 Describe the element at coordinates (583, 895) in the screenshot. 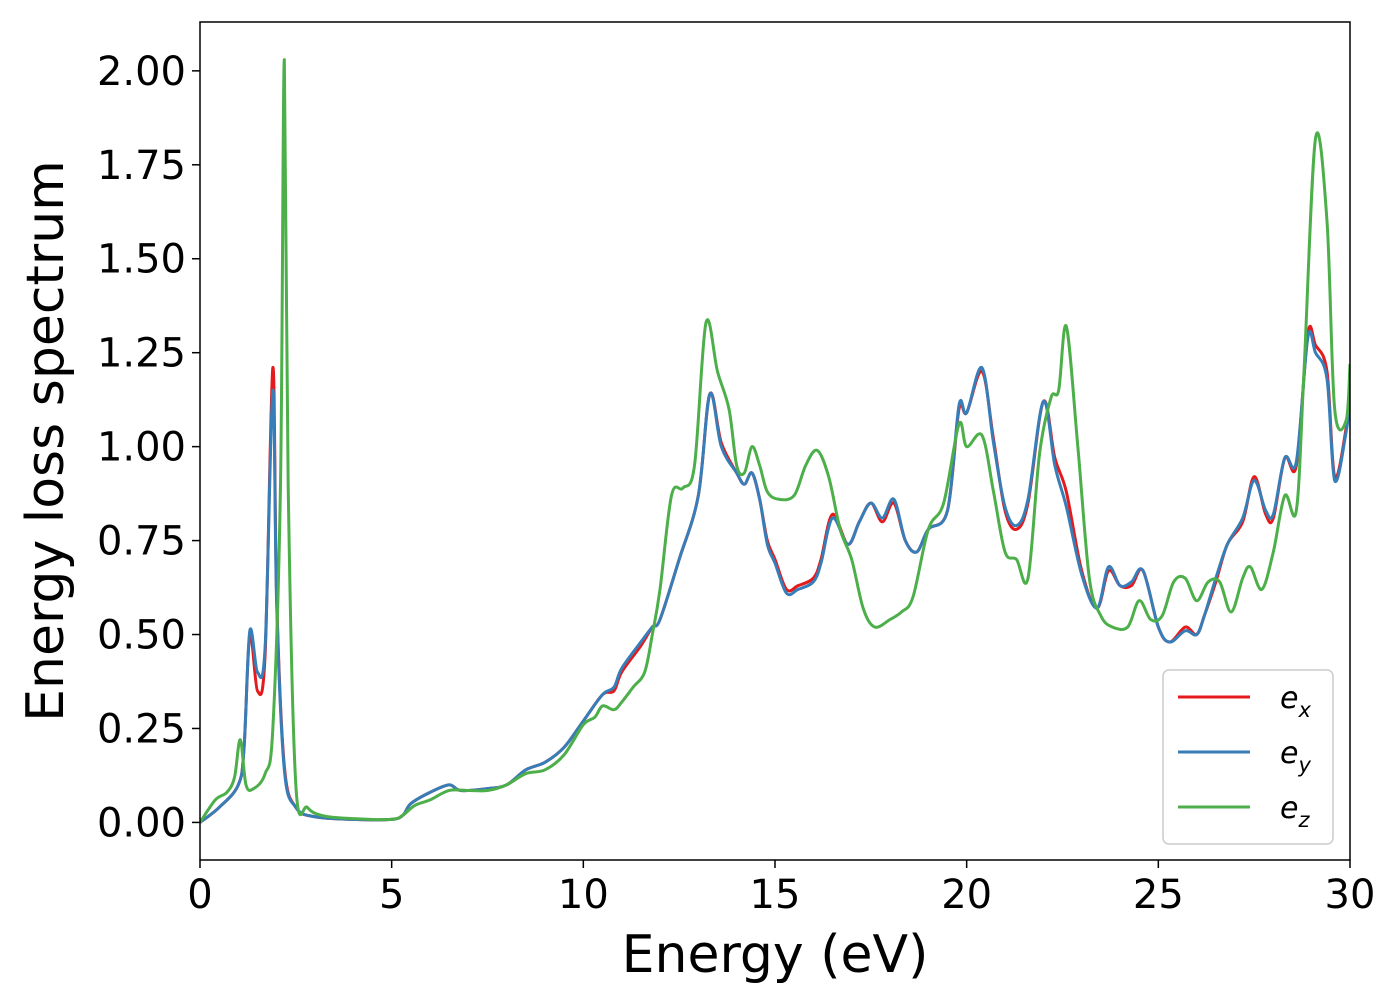

I see `x-tick-label: 10` at that location.